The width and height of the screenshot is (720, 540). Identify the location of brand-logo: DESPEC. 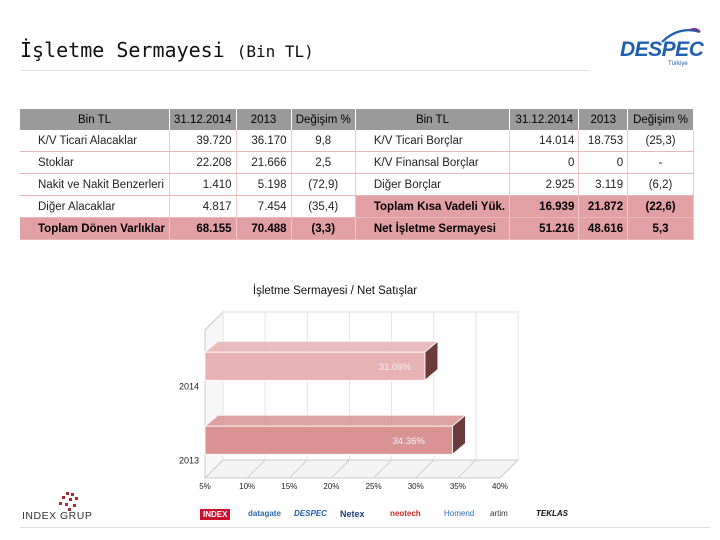
(310, 513).